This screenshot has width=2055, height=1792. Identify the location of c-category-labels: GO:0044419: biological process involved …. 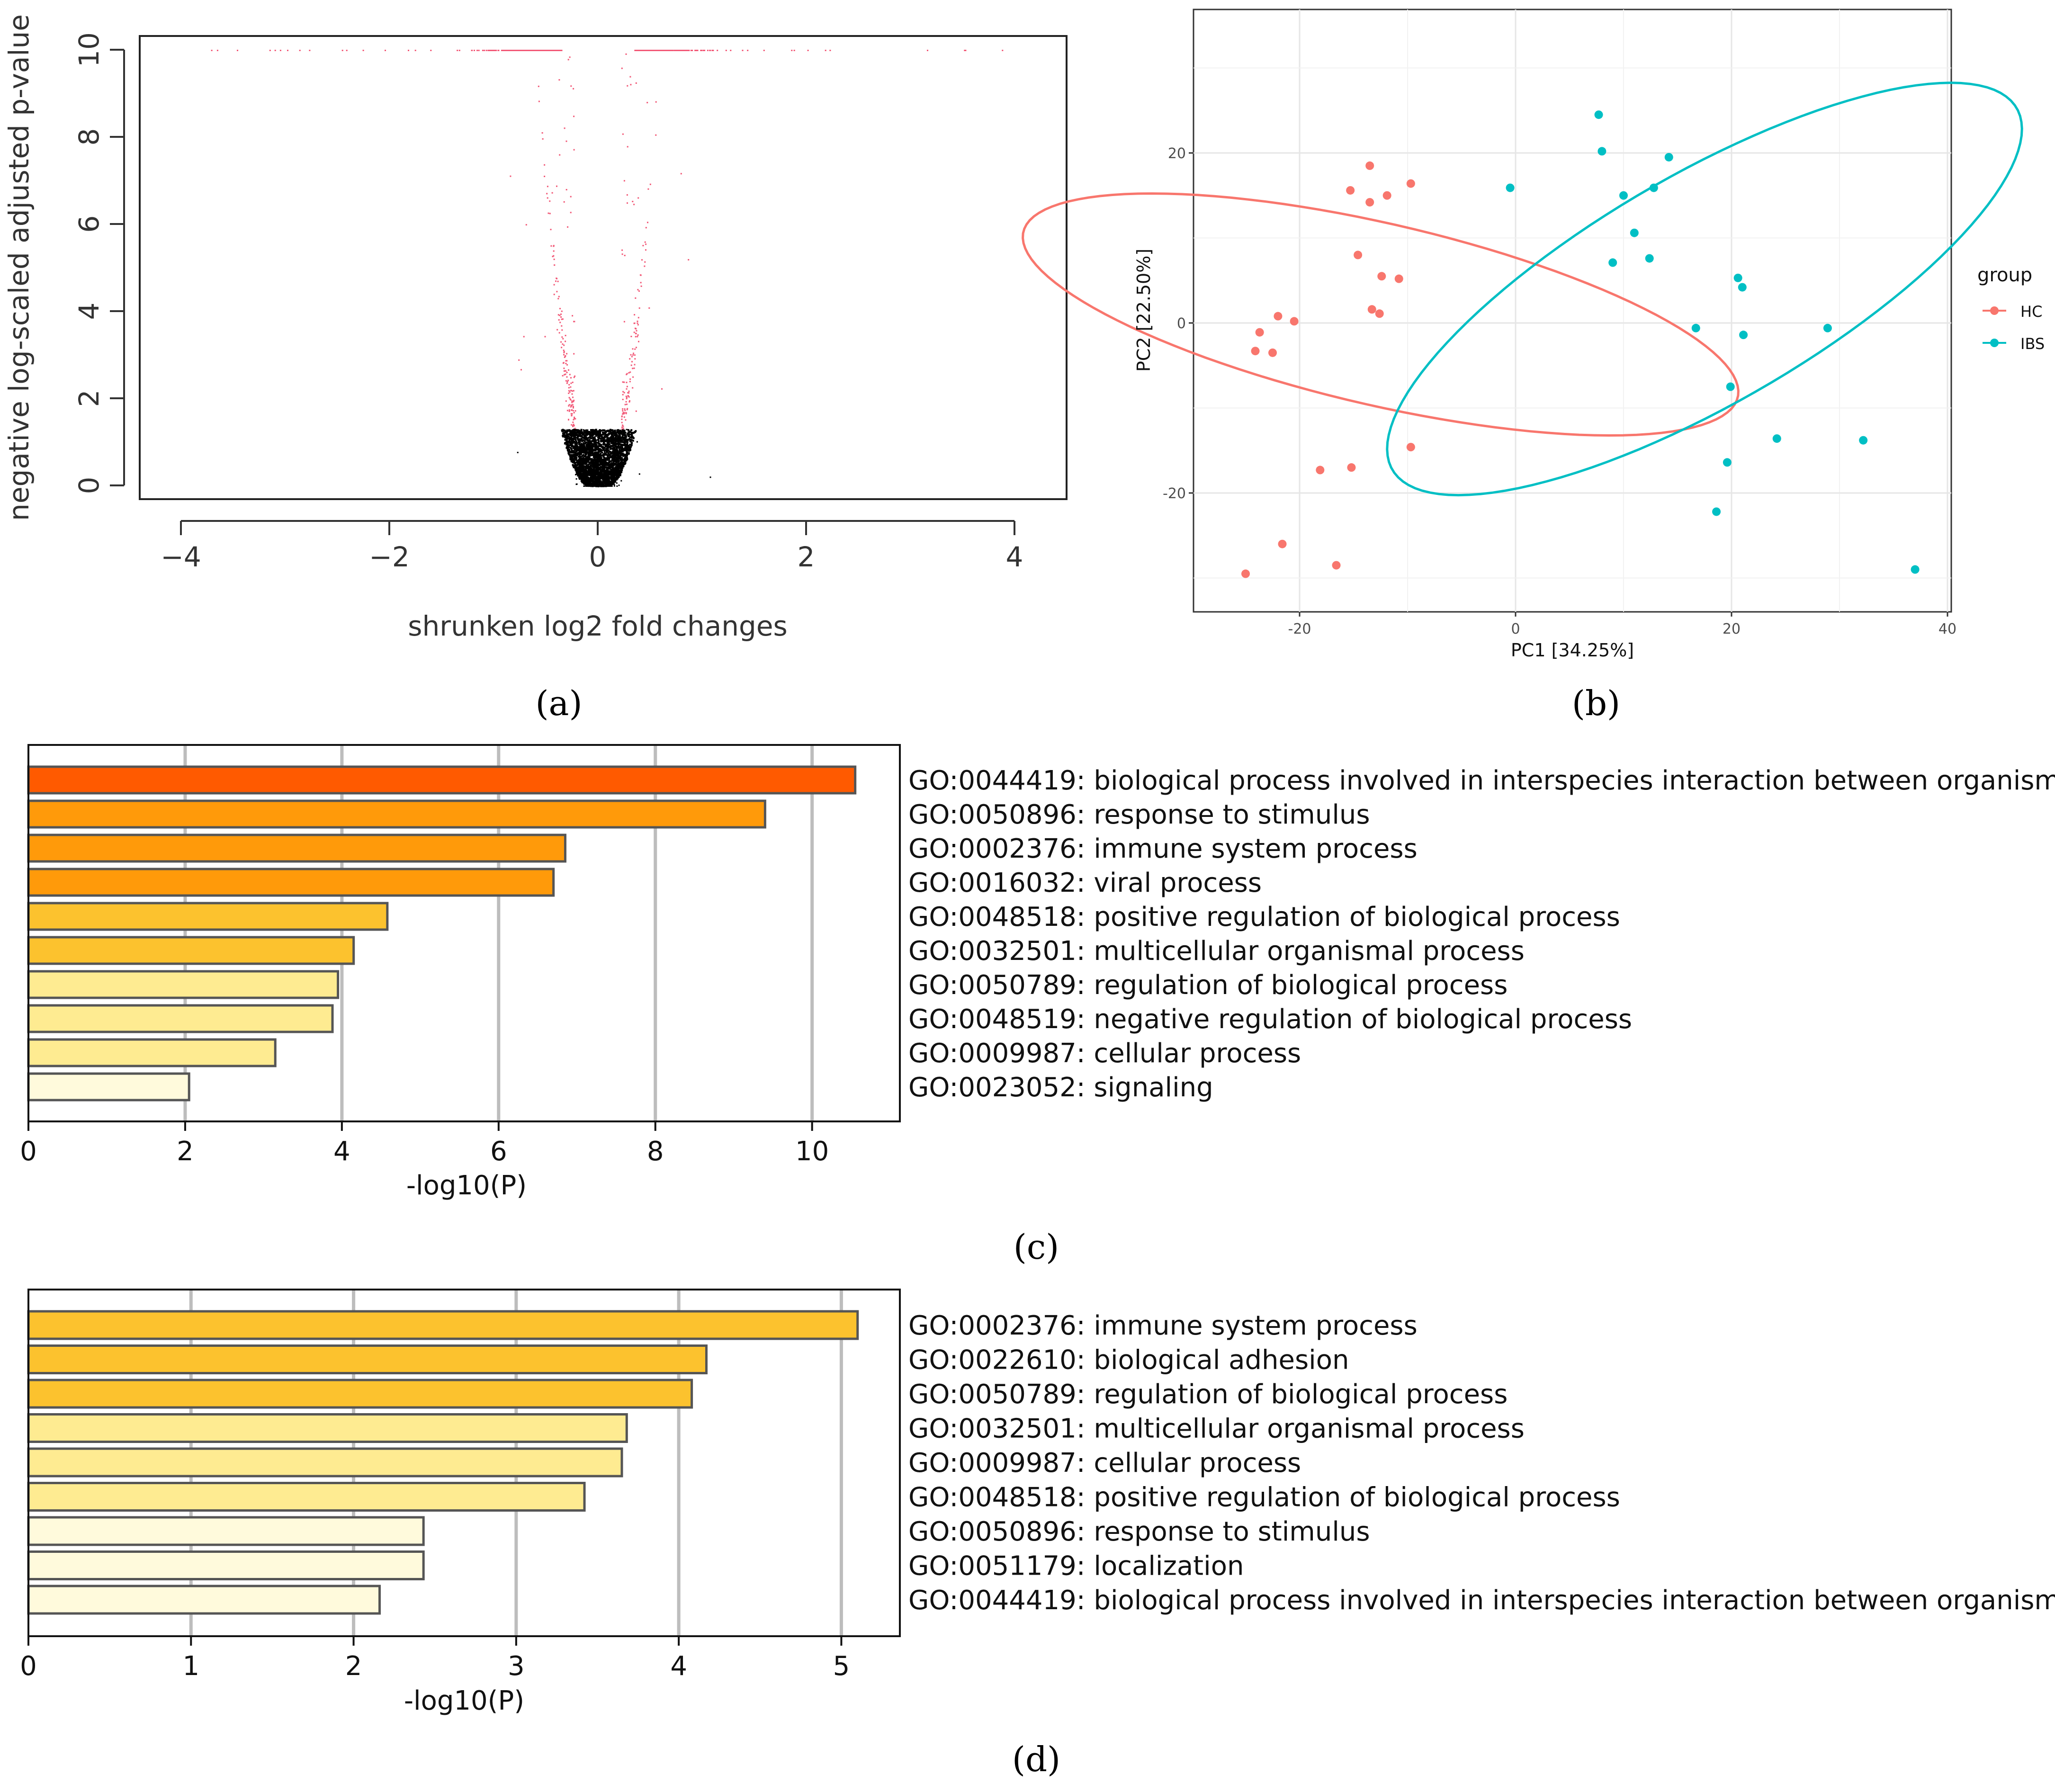
(1481, 934).